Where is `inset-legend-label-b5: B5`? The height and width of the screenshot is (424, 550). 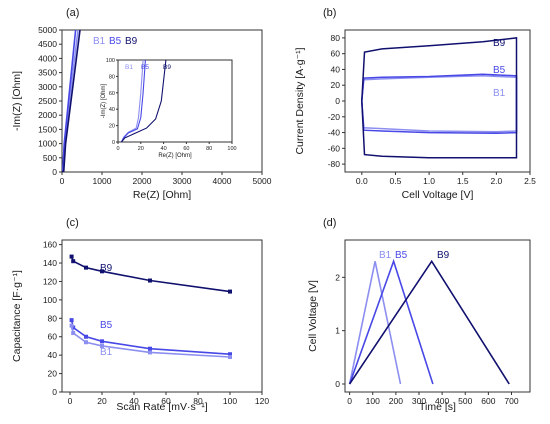 inset-legend-label-b5: B5 is located at coordinates (145, 67).